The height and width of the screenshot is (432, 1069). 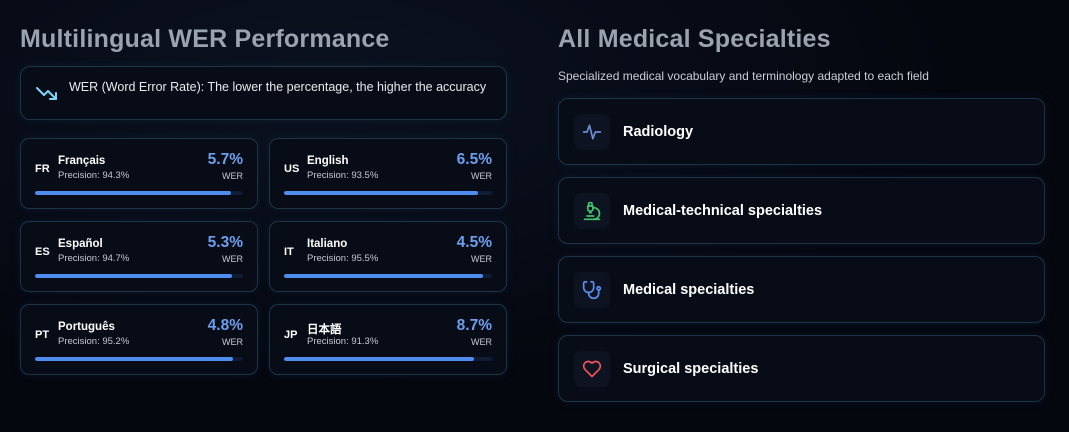 I want to click on language-wer-value: 6.5%, so click(x=474, y=159).